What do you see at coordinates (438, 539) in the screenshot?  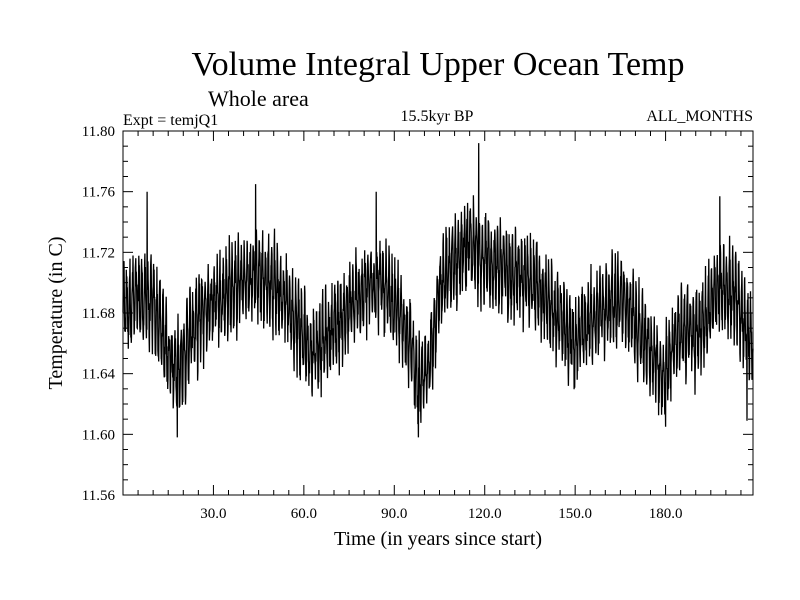 I see `x-axis-label: Time (in years since start)` at bounding box center [438, 539].